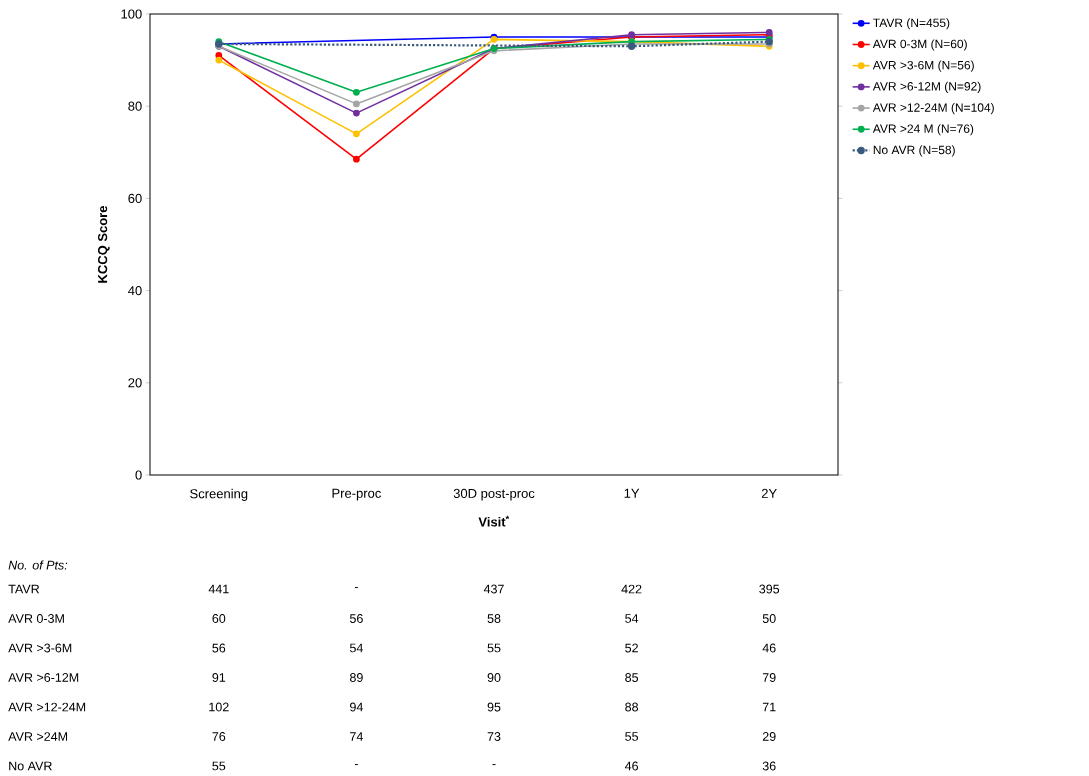 This screenshot has width=1089, height=776. Describe the element at coordinates (769, 618) in the screenshot. I see `text: 50` at that location.